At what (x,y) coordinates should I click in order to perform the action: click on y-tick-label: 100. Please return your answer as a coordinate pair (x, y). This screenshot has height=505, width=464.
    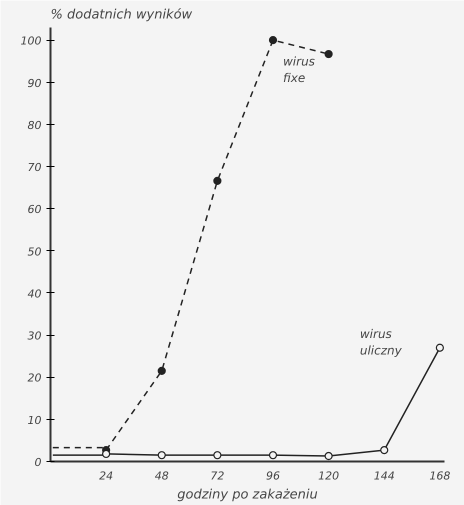
    Looking at the image, I should click on (31, 41).